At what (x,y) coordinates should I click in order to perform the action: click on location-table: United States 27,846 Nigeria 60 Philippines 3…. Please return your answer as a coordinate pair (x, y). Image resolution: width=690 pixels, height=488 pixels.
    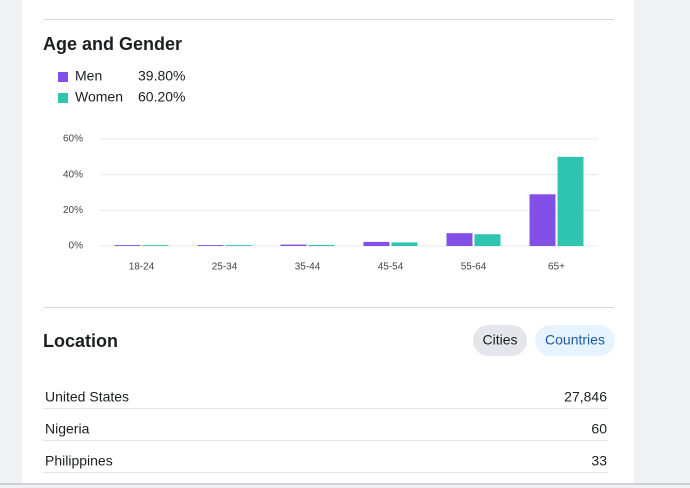
    Looking at the image, I should click on (325, 431).